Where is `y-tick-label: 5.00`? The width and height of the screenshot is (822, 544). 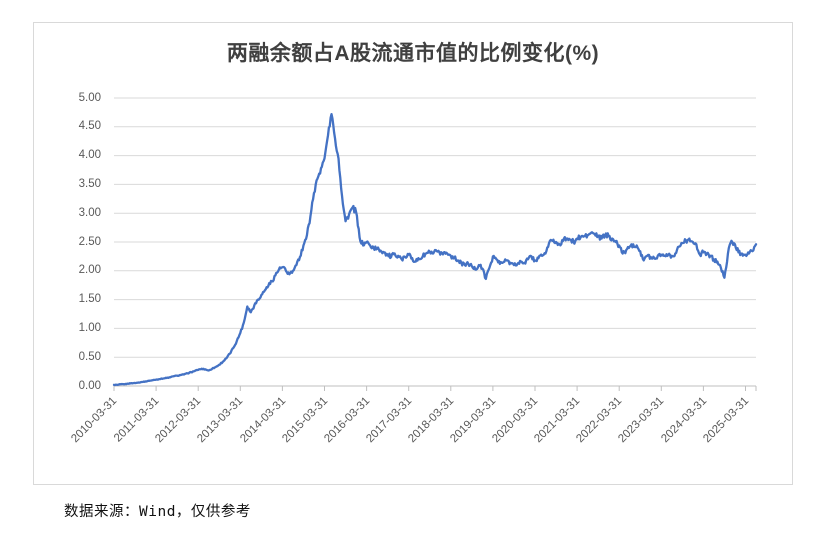
y-tick-label: 5.00 is located at coordinates (89, 97).